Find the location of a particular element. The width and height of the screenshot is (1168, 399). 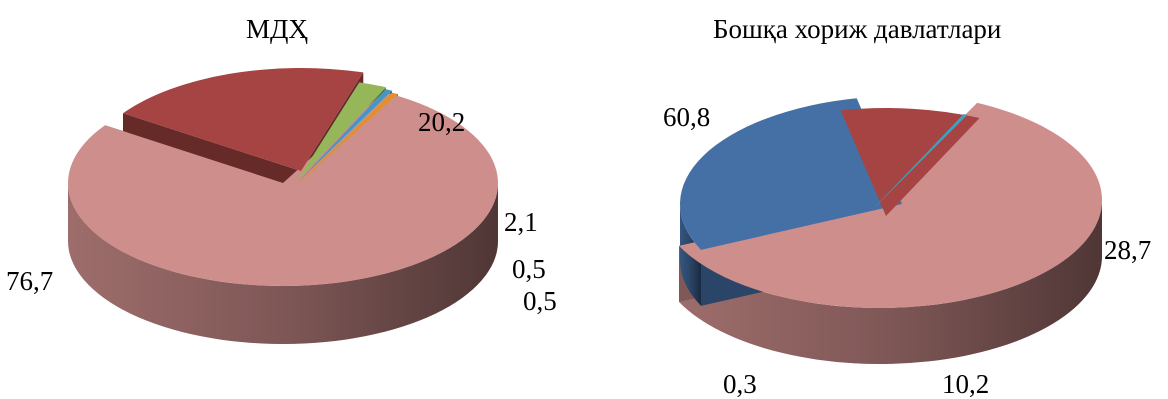

slice-label-other-60-8: 60,8 is located at coordinates (686, 117).